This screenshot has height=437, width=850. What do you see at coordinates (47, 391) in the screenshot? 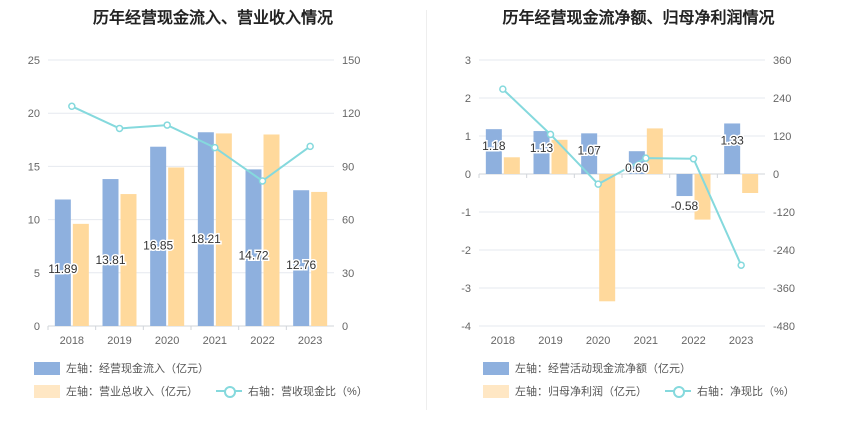
I see `legend-swatch-orange` at bounding box center [47, 391].